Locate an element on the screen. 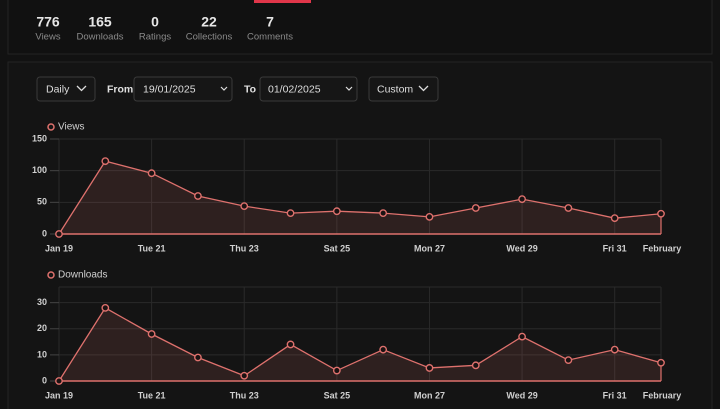 The height and width of the screenshot is (409, 720). legend-label: Downloads is located at coordinates (82, 275).